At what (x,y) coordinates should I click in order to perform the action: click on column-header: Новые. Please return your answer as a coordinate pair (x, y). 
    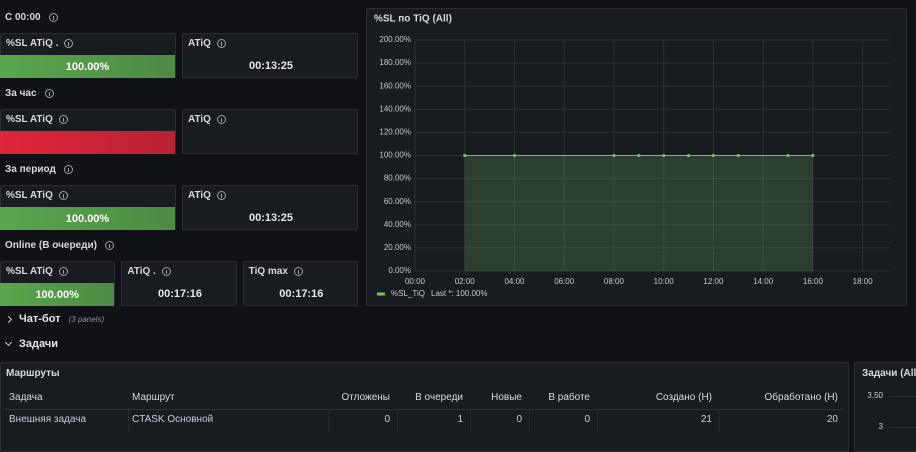
    Looking at the image, I should click on (506, 397).